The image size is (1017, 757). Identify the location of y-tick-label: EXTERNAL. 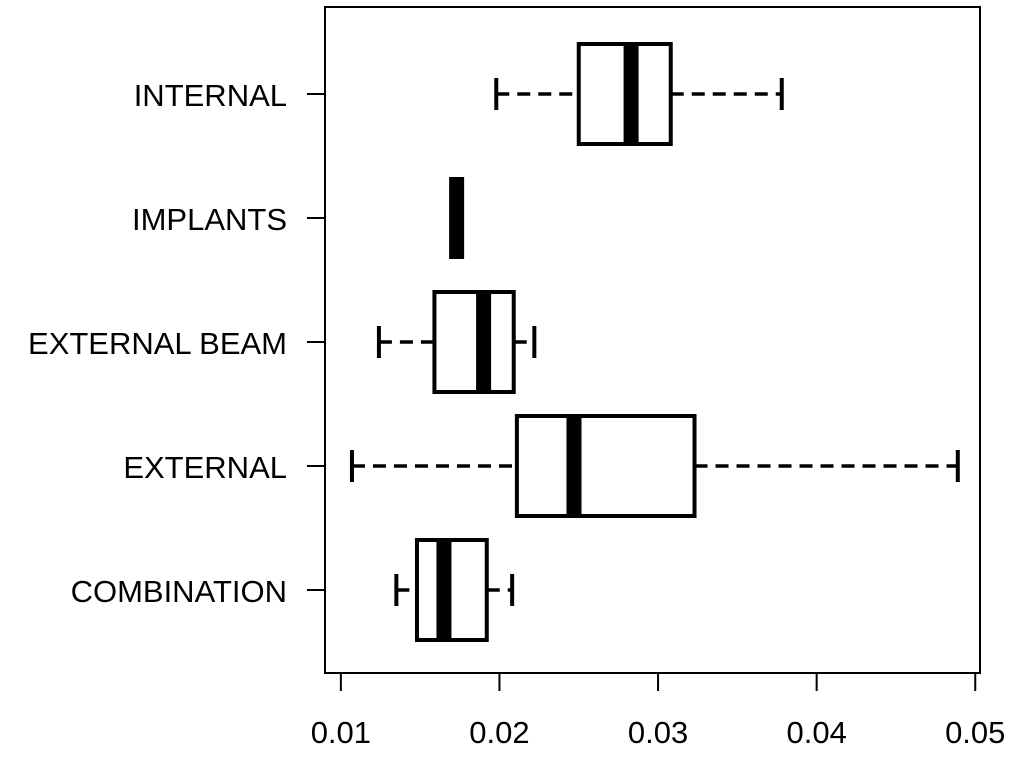
(205, 467).